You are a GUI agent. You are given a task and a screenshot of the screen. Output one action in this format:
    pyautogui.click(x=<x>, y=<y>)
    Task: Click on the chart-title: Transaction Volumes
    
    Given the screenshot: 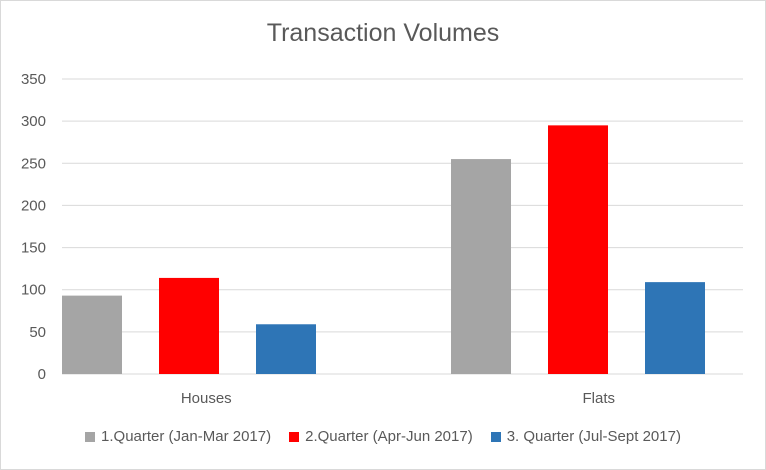 What is the action you would take?
    pyautogui.click(x=383, y=33)
    